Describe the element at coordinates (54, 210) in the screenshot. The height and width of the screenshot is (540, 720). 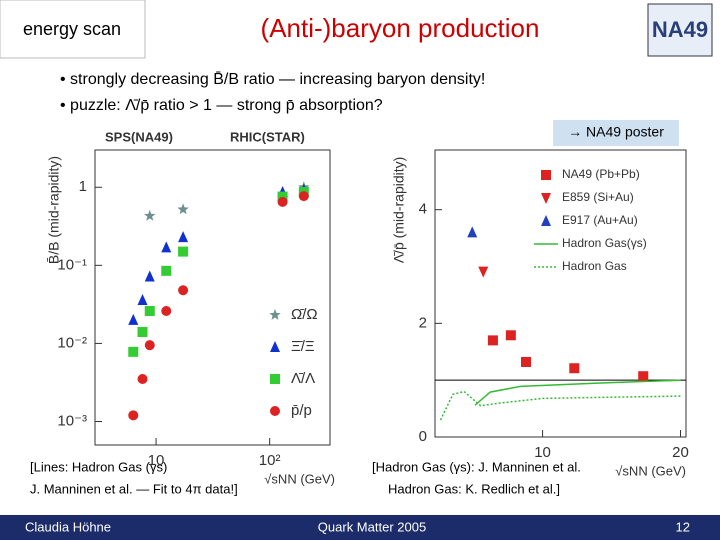
I see `y-axis-label: B̄/B (mid-rapidity)` at that location.